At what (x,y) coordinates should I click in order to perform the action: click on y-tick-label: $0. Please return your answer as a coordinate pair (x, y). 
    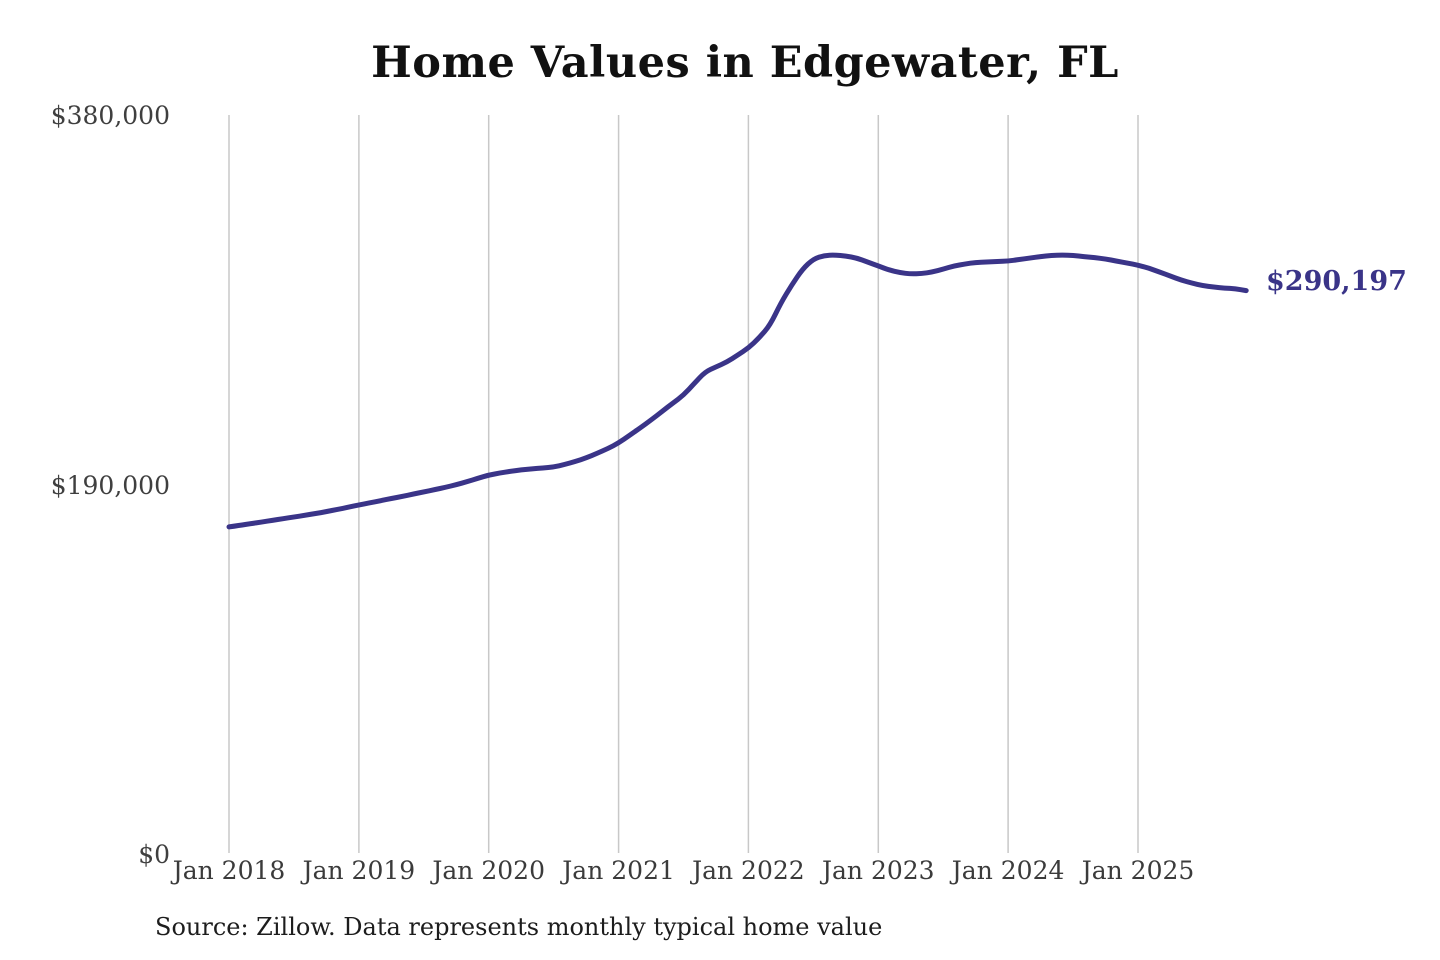
    Looking at the image, I should click on (154, 854).